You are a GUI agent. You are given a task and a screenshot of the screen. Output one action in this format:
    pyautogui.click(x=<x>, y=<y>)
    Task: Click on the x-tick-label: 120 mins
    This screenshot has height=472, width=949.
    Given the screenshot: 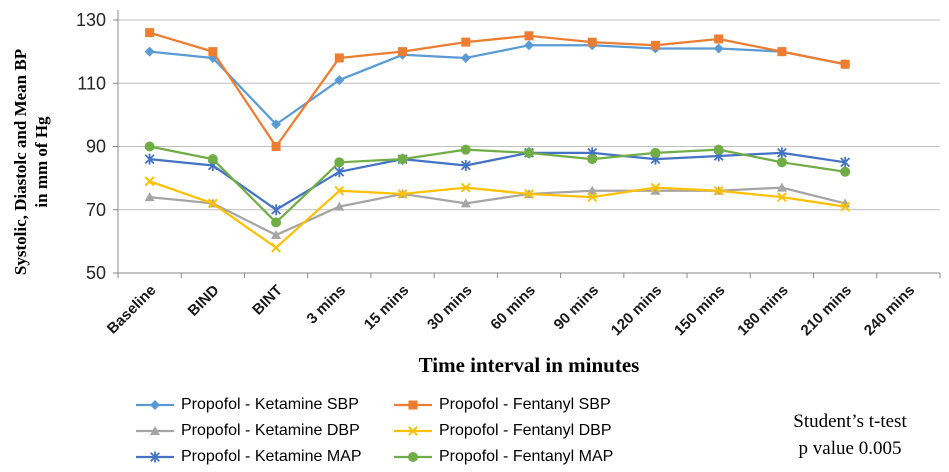 What is the action you would take?
    pyautogui.click(x=636, y=310)
    